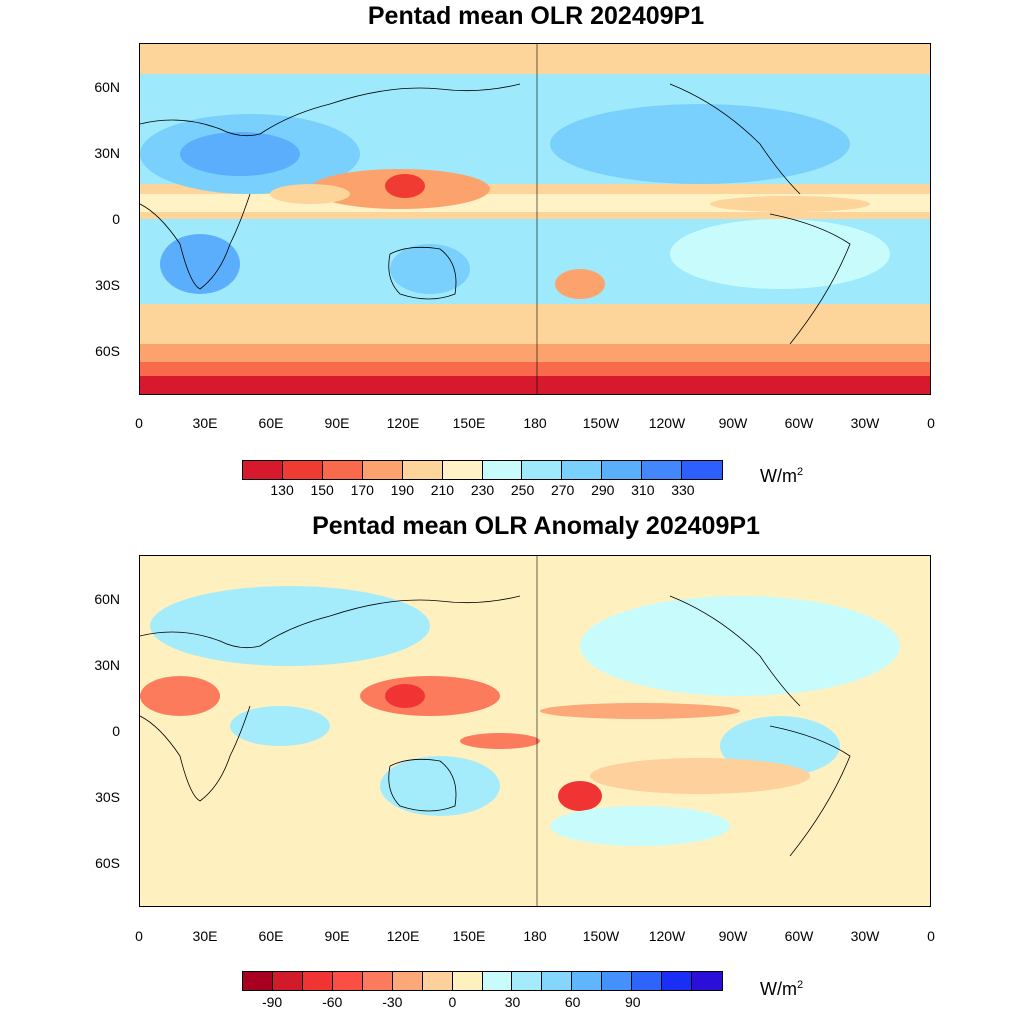 The height and width of the screenshot is (1024, 1024). What do you see at coordinates (536, 526) in the screenshot?
I see `olr-anomaly-map-title: Pentad mean OLR Anomaly 202409P1` at bounding box center [536, 526].